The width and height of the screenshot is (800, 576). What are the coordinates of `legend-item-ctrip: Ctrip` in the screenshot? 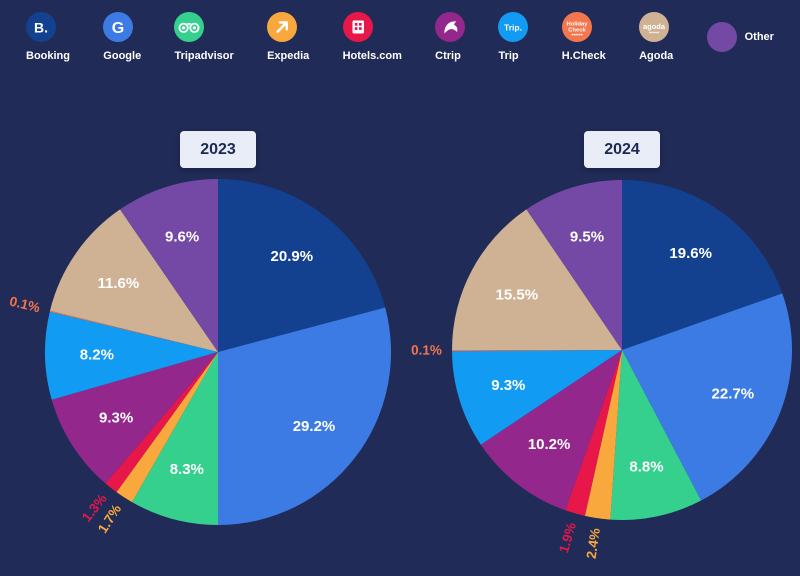 It's located at (450, 37).